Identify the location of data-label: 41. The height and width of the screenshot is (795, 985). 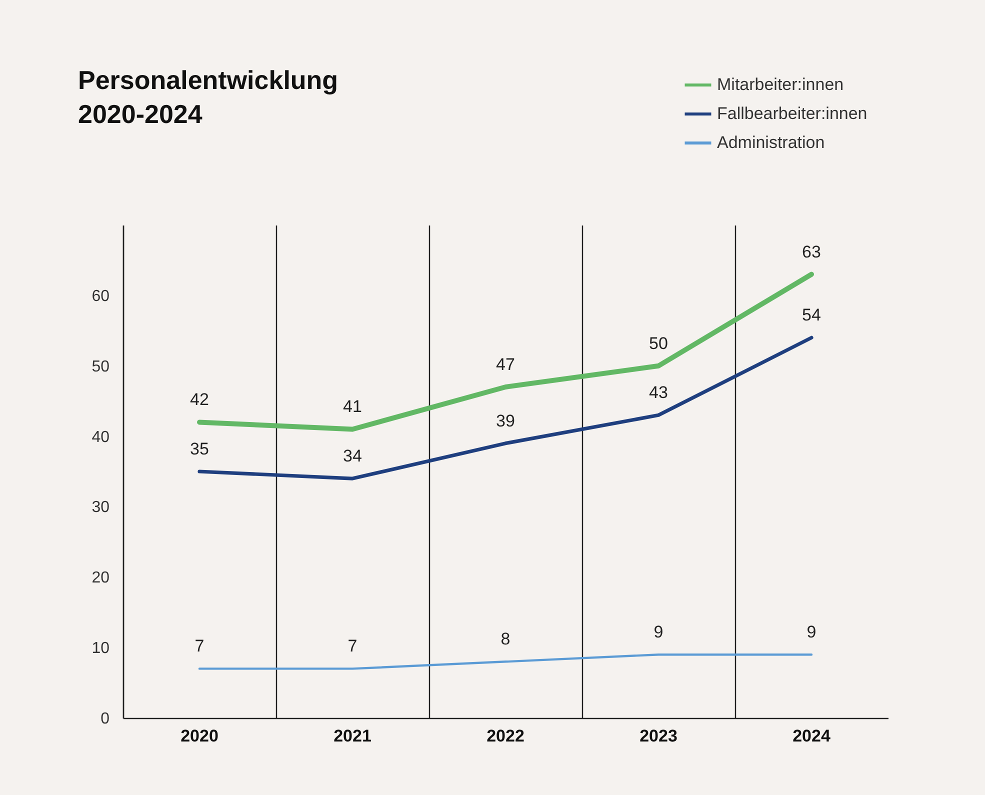
(352, 406).